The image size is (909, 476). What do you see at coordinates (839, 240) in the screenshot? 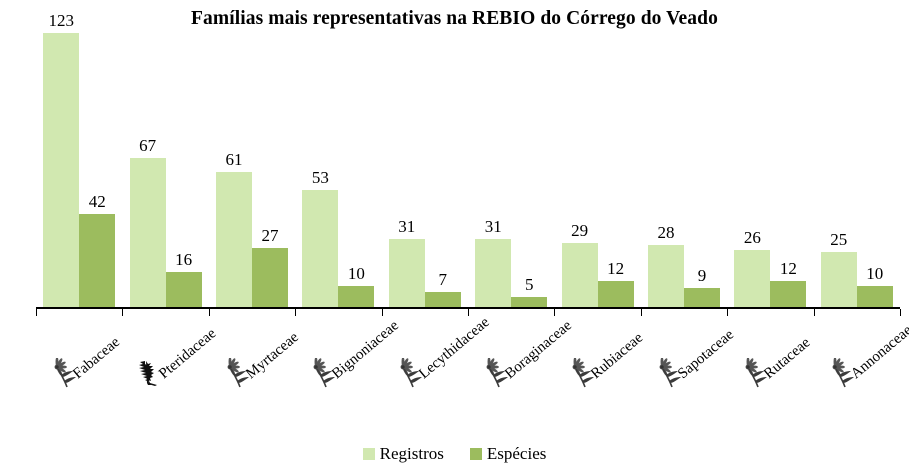
I see `bar-value-label: 25` at bounding box center [839, 240].